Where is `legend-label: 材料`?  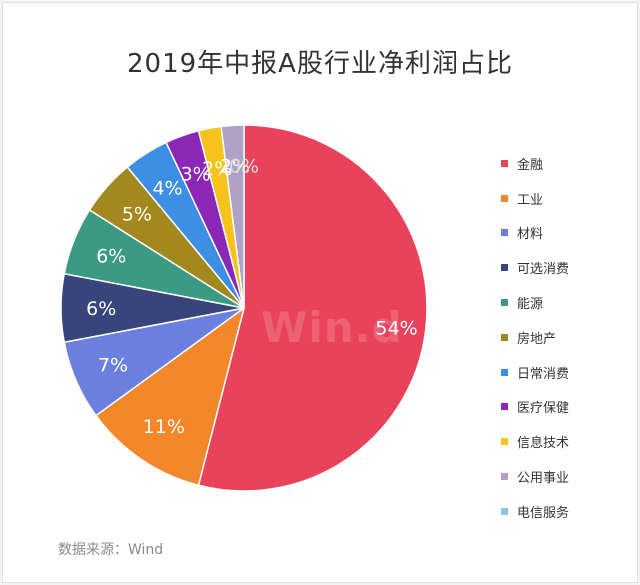 legend-label: 材料 is located at coordinates (530, 235).